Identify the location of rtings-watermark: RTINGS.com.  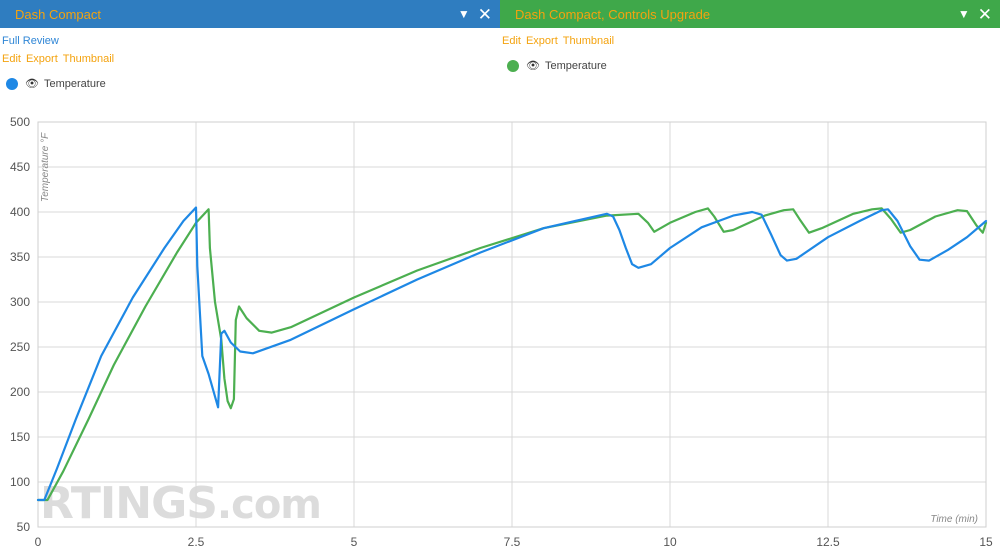
(181, 503).